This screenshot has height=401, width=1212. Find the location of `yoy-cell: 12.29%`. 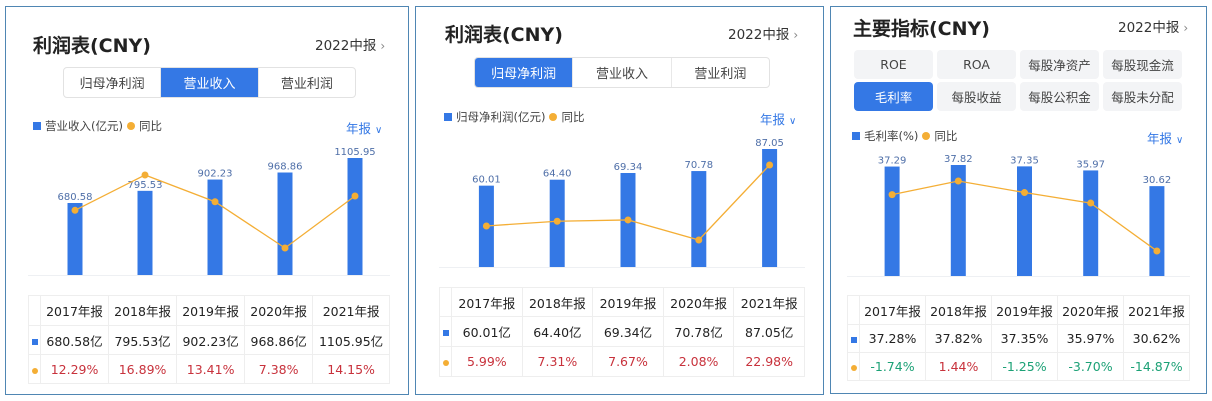

yoy-cell: 12.29% is located at coordinates (74, 369).